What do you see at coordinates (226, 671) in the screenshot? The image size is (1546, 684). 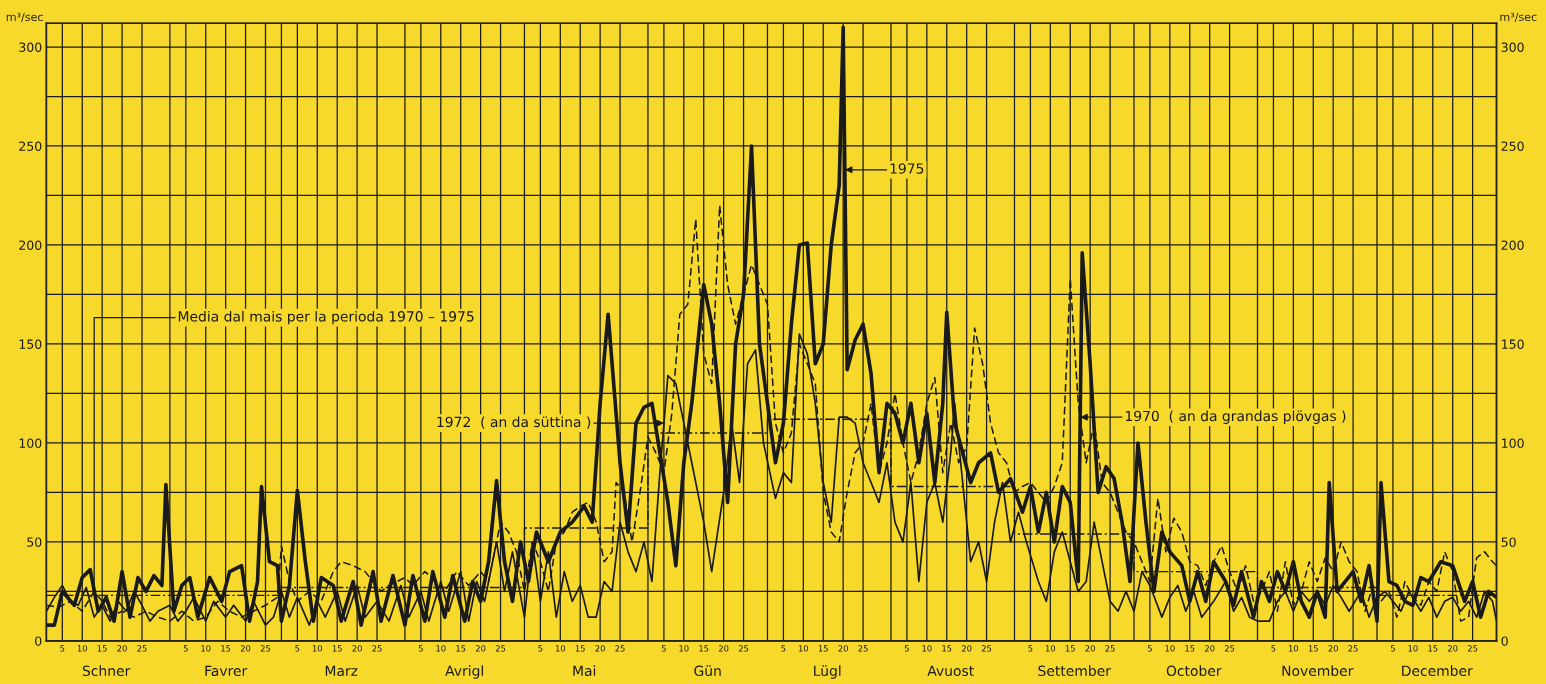 I see `x2-tick-label: Favrer` at bounding box center [226, 671].